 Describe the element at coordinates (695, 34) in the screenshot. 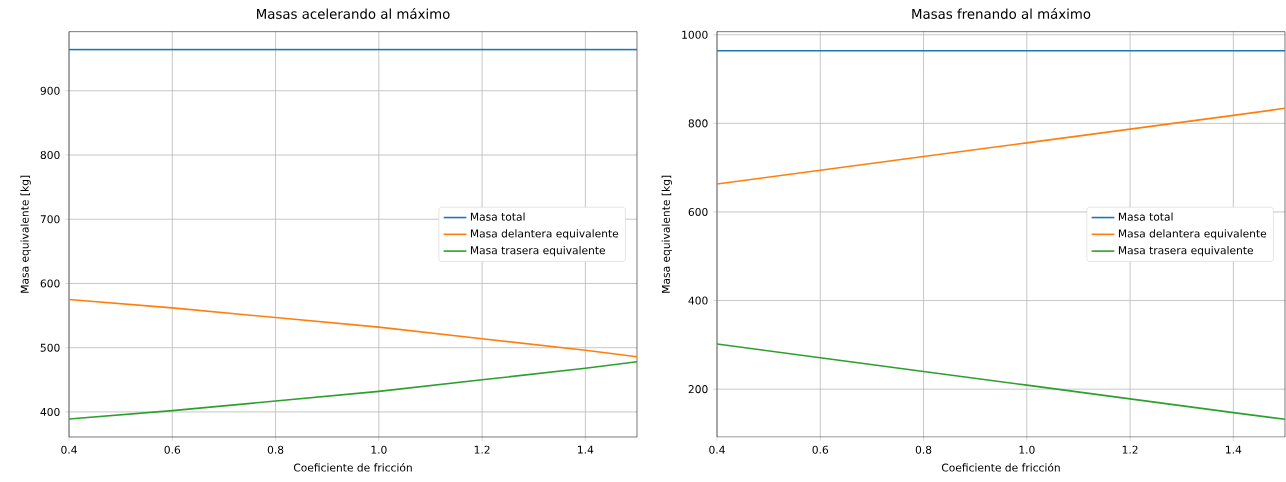

I see `y-tick-label: 1000` at that location.